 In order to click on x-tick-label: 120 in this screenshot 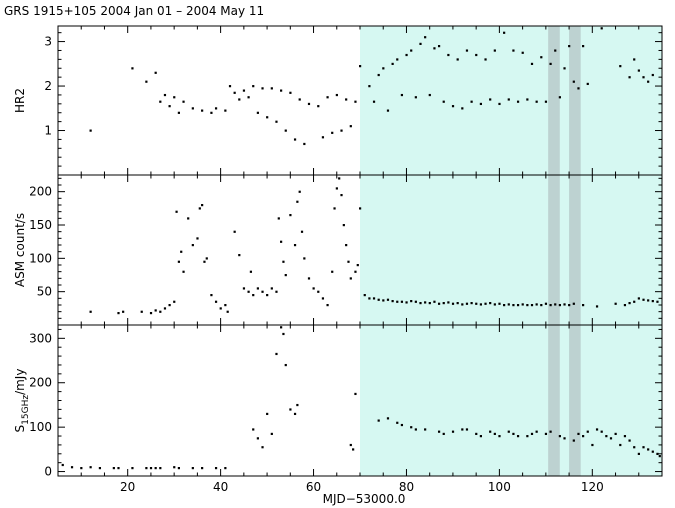, I will do `click(592, 487)`.